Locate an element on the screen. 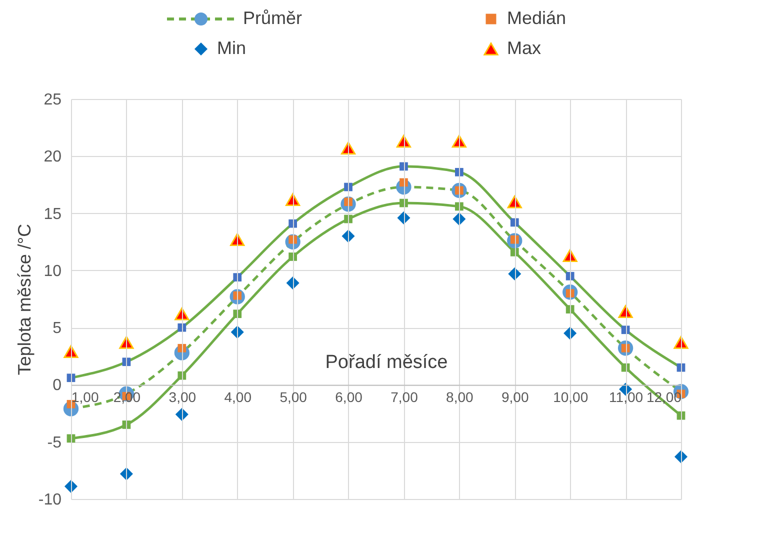 Image resolution: width=778 pixels, height=551 pixels. y-tick-label: -5 is located at coordinates (54, 443).